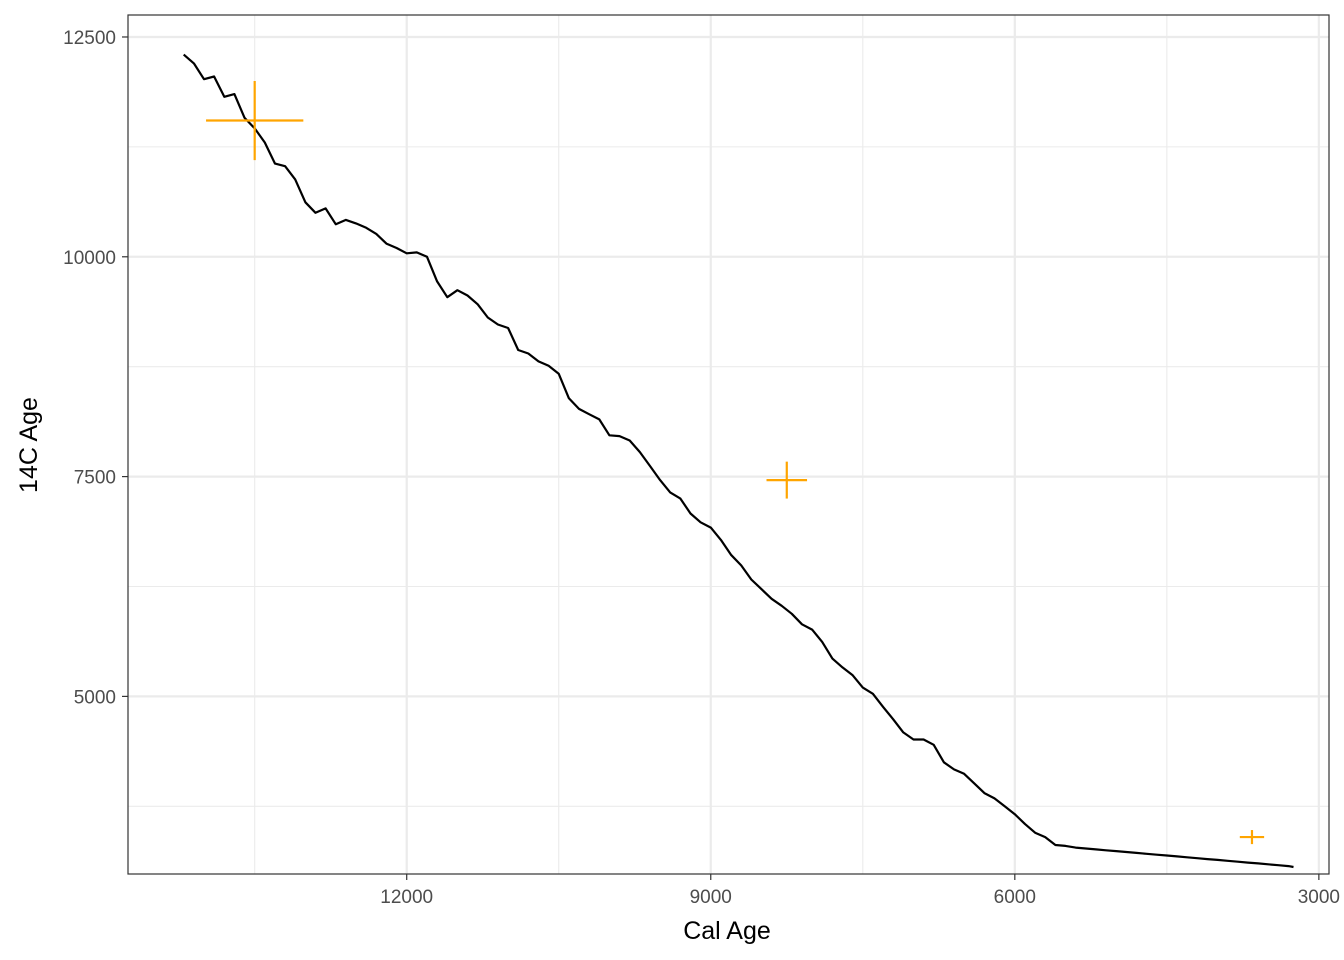 The width and height of the screenshot is (1344, 960). Describe the element at coordinates (711, 897) in the screenshot. I see `x-tick-label: 9000` at that location.